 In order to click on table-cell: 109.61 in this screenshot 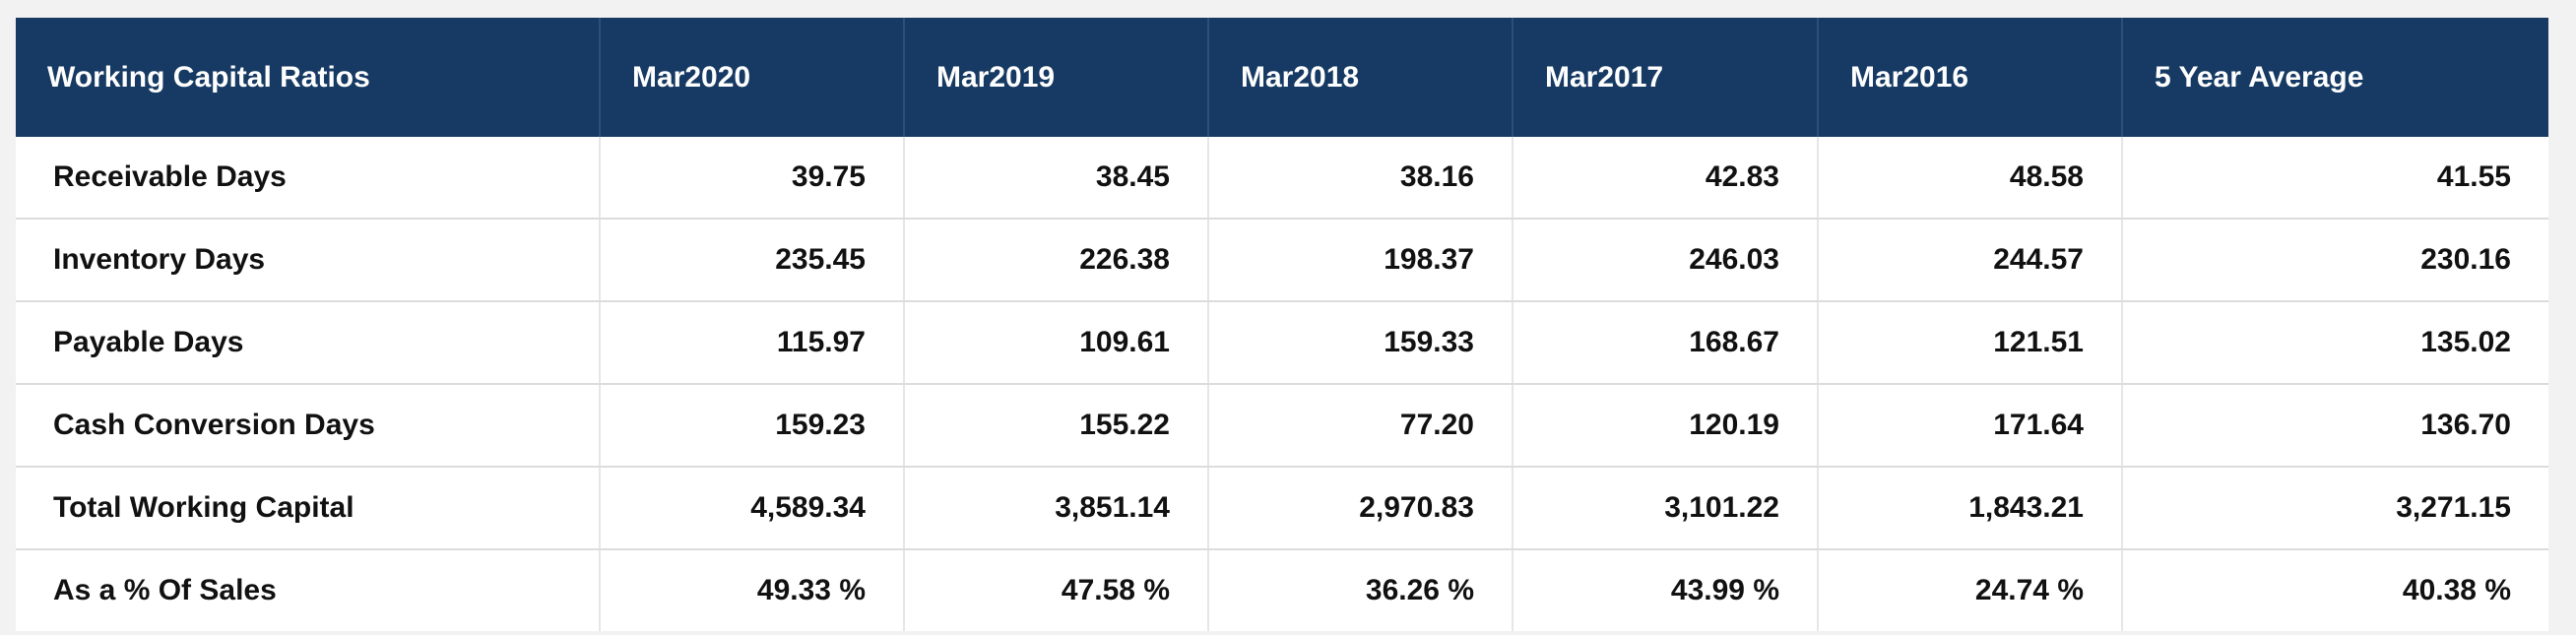, I will do `click(1056, 343)`.